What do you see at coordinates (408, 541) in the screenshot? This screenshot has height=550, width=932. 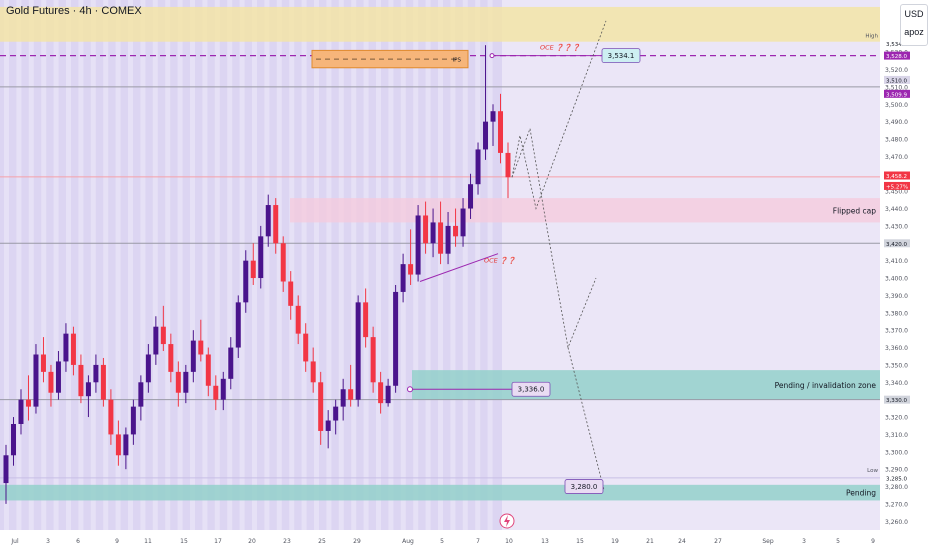 I see `time-tick: Aug` at bounding box center [408, 541].